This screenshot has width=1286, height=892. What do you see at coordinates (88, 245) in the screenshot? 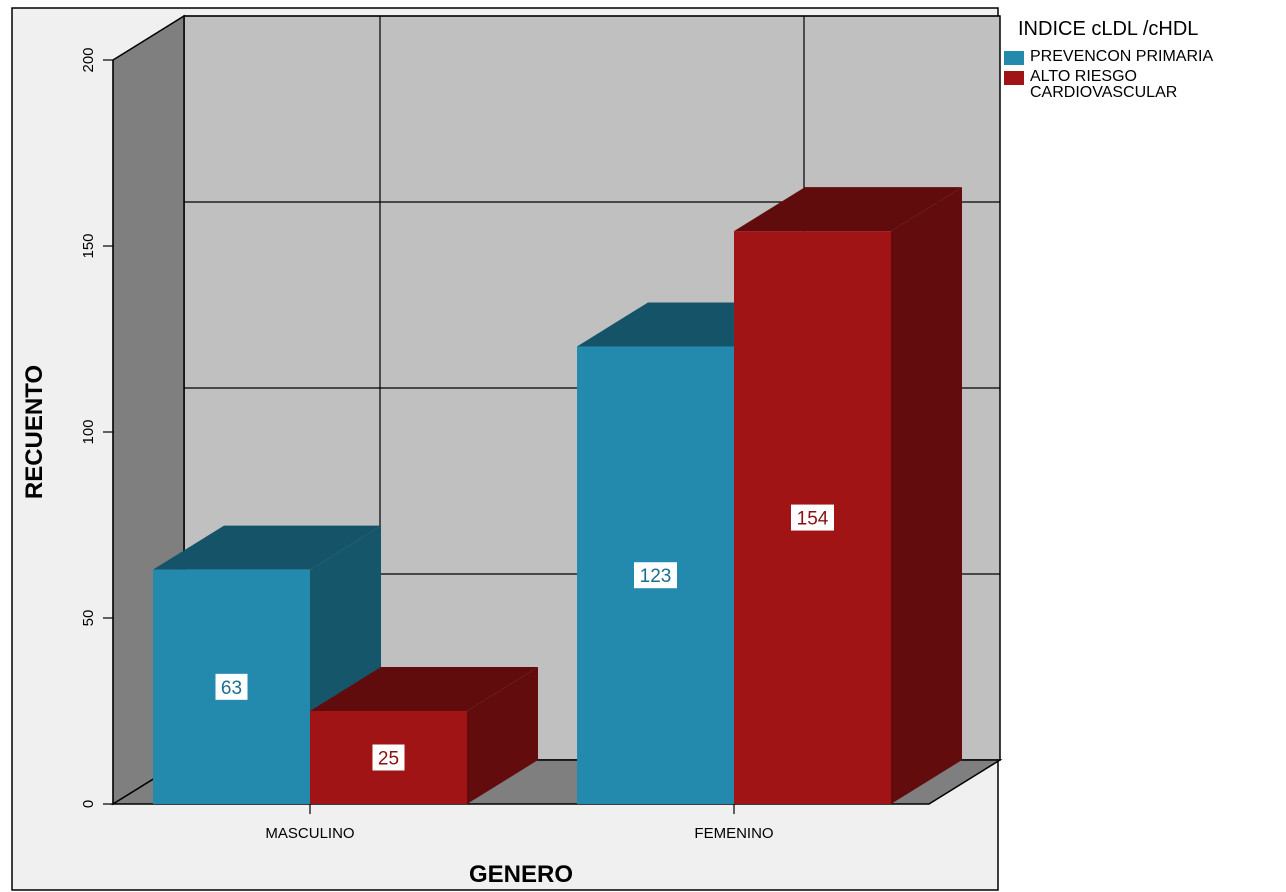
I see `y-tick-label-150: 150` at bounding box center [88, 245].